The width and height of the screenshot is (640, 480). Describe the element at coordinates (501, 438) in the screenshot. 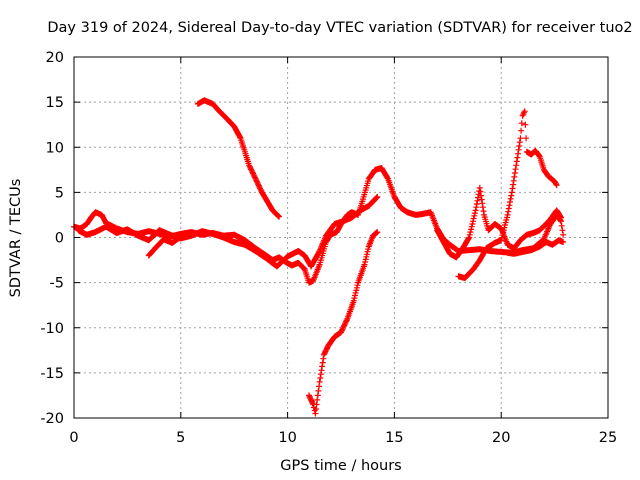

I see `x-tick-label: 20` at that location.